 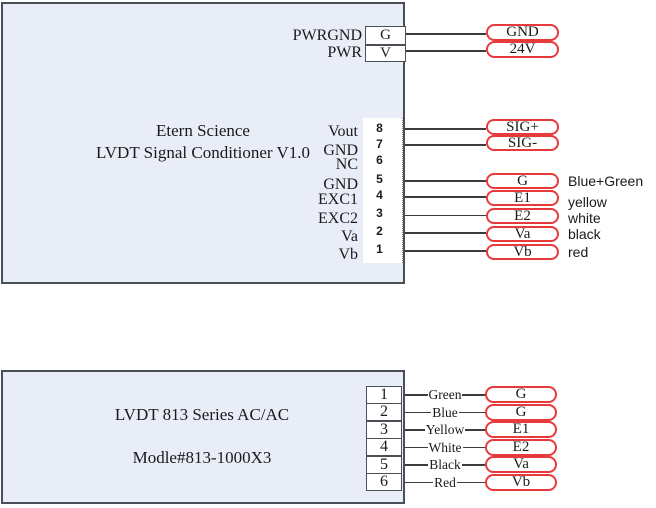 What do you see at coordinates (522, 216) in the screenshot?
I see `terminal-oval-e2: E2` at bounding box center [522, 216].